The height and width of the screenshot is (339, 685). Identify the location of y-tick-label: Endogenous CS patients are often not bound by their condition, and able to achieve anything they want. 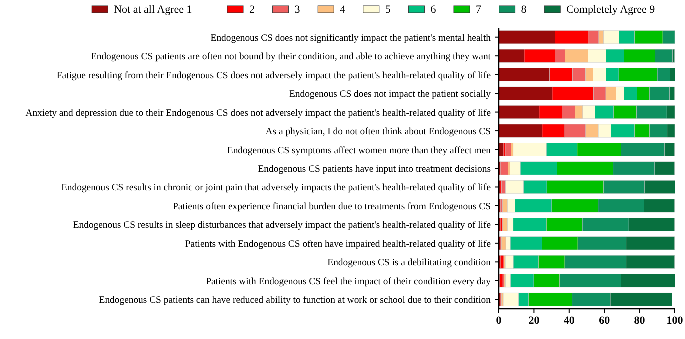
(291, 57).